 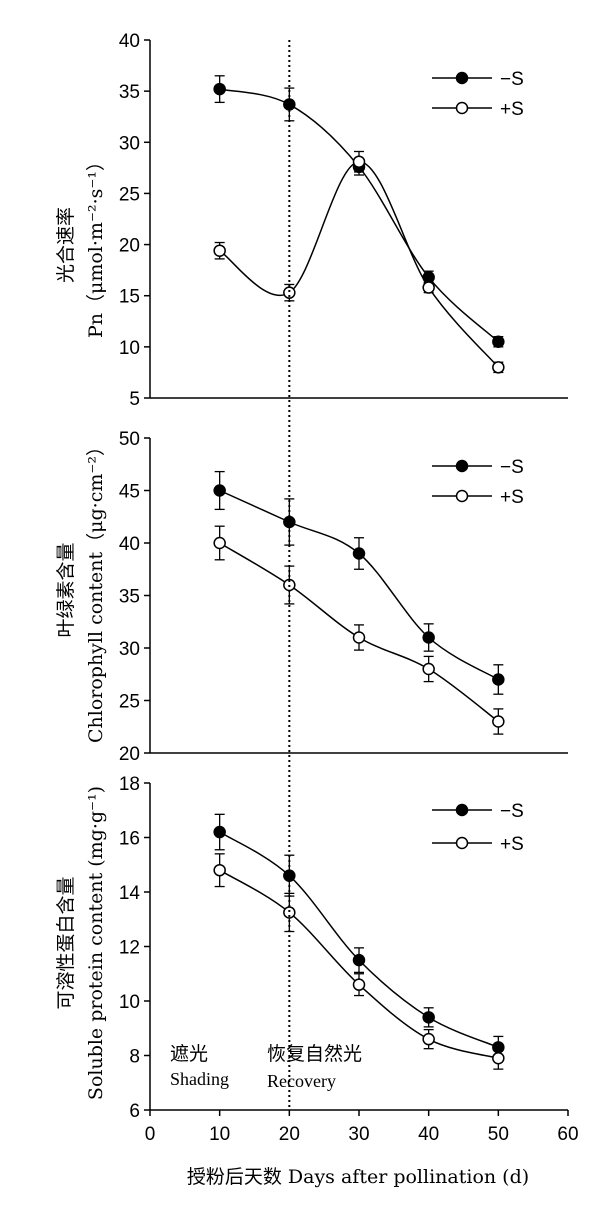 I want to click on y-tick-label: 16, so click(x=129, y=839).